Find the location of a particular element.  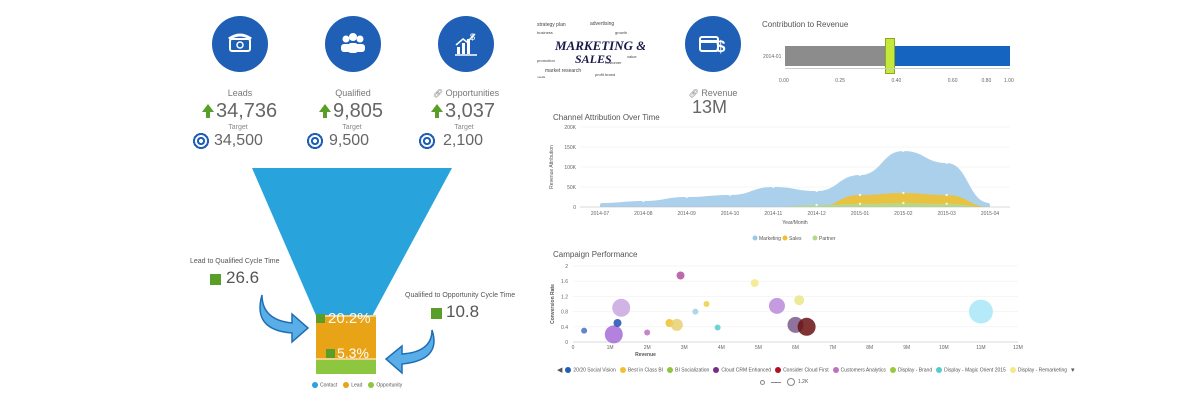

cycle-lead-value: 26.6 is located at coordinates (243, 277).